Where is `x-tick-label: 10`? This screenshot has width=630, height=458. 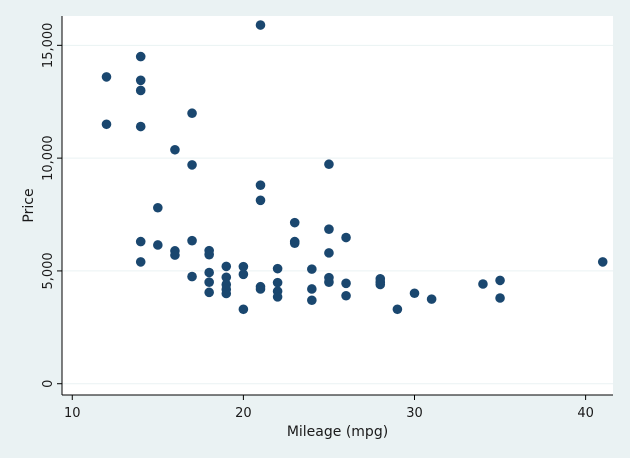 x-tick-label: 10 is located at coordinates (72, 413).